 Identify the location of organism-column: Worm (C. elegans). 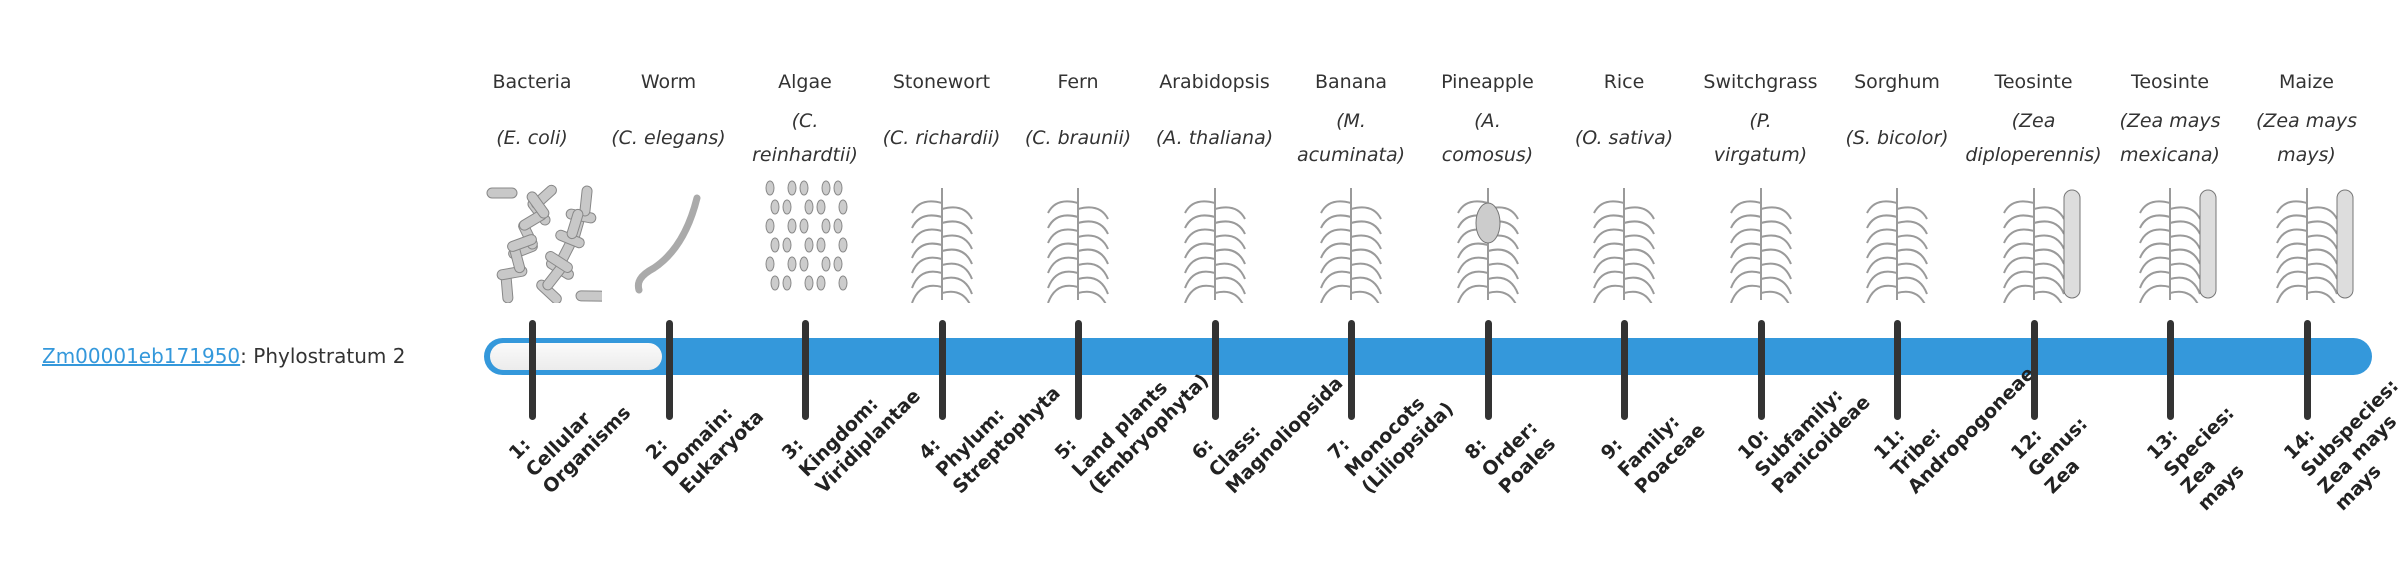
(669, 183).